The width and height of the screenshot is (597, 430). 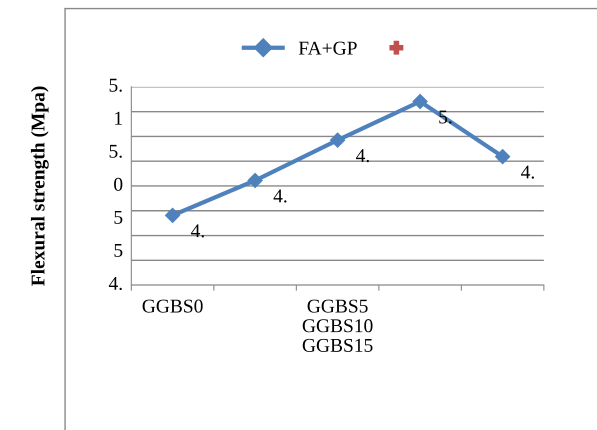 I want to click on legend-label: FA+GP, so click(x=327, y=48).